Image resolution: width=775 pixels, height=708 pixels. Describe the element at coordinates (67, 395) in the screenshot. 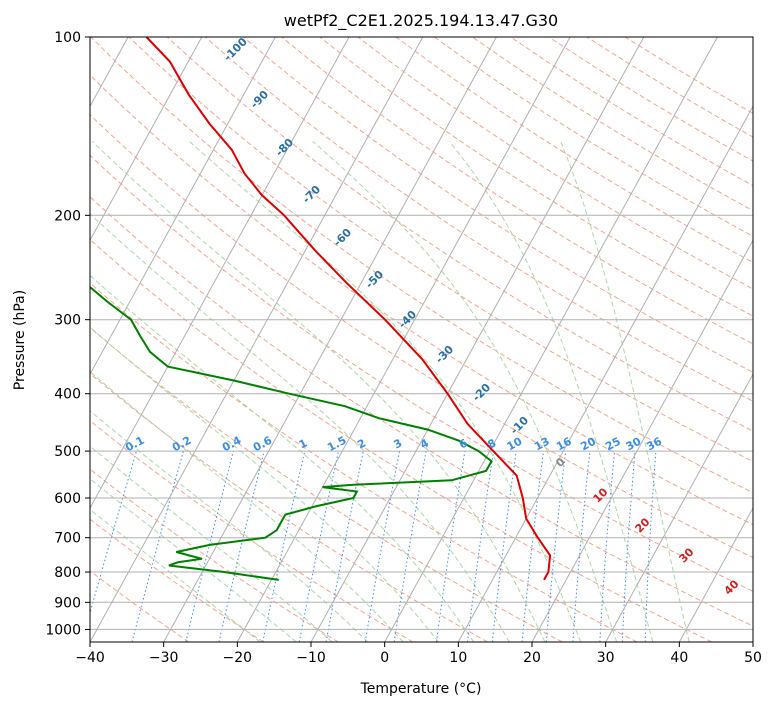

I see `y-tick-label: 400` at that location.